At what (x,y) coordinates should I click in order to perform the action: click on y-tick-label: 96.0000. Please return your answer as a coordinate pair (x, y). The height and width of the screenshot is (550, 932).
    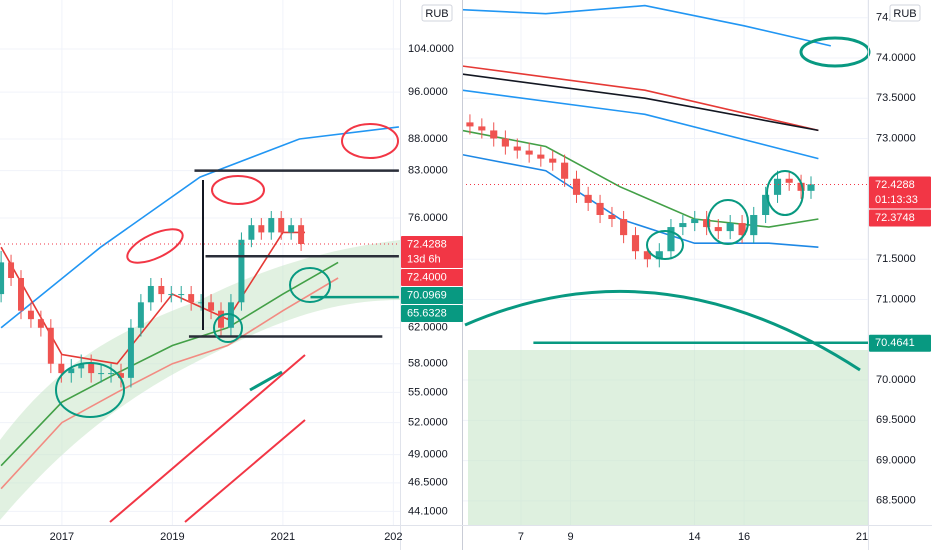
    Looking at the image, I should click on (428, 92).